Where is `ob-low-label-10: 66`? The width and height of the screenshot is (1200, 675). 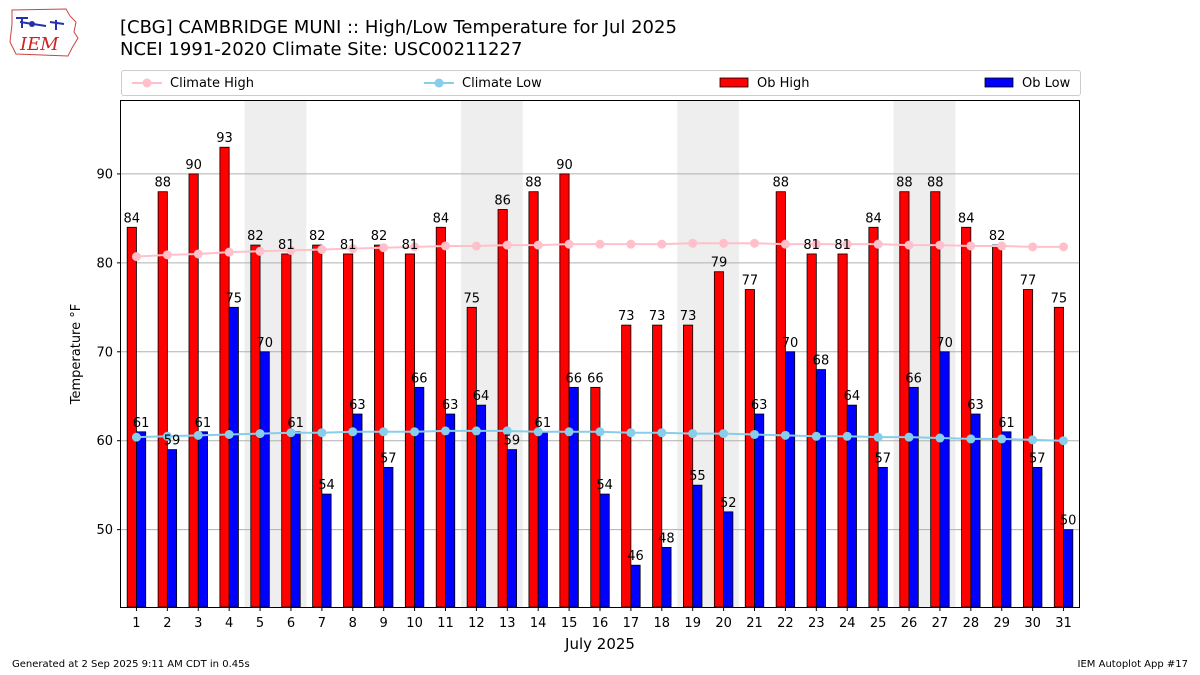
ob-low-label-10: 66 is located at coordinates (419, 378).